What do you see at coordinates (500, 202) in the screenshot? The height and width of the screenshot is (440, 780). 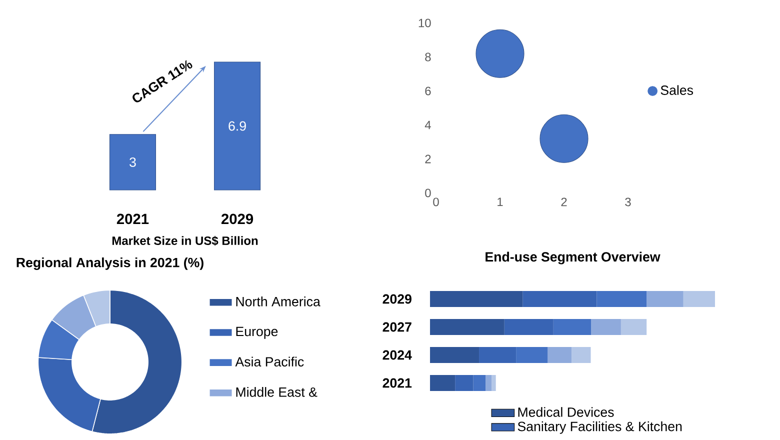 I see `x-tick-label: 1` at bounding box center [500, 202].